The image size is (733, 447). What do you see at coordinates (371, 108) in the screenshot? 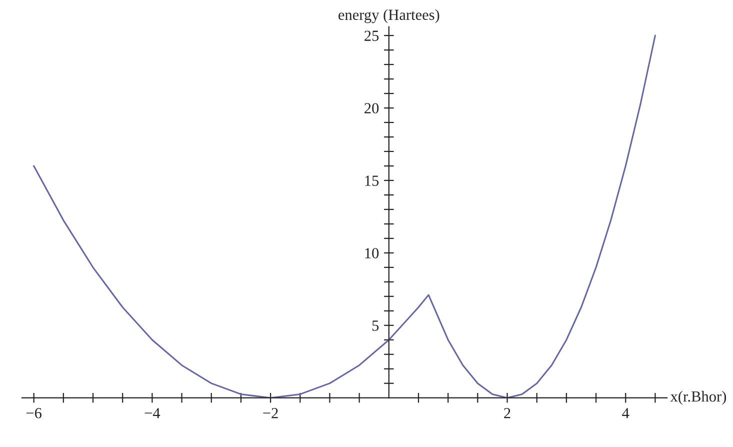
I see `y-tick-label: 20` at bounding box center [371, 108].